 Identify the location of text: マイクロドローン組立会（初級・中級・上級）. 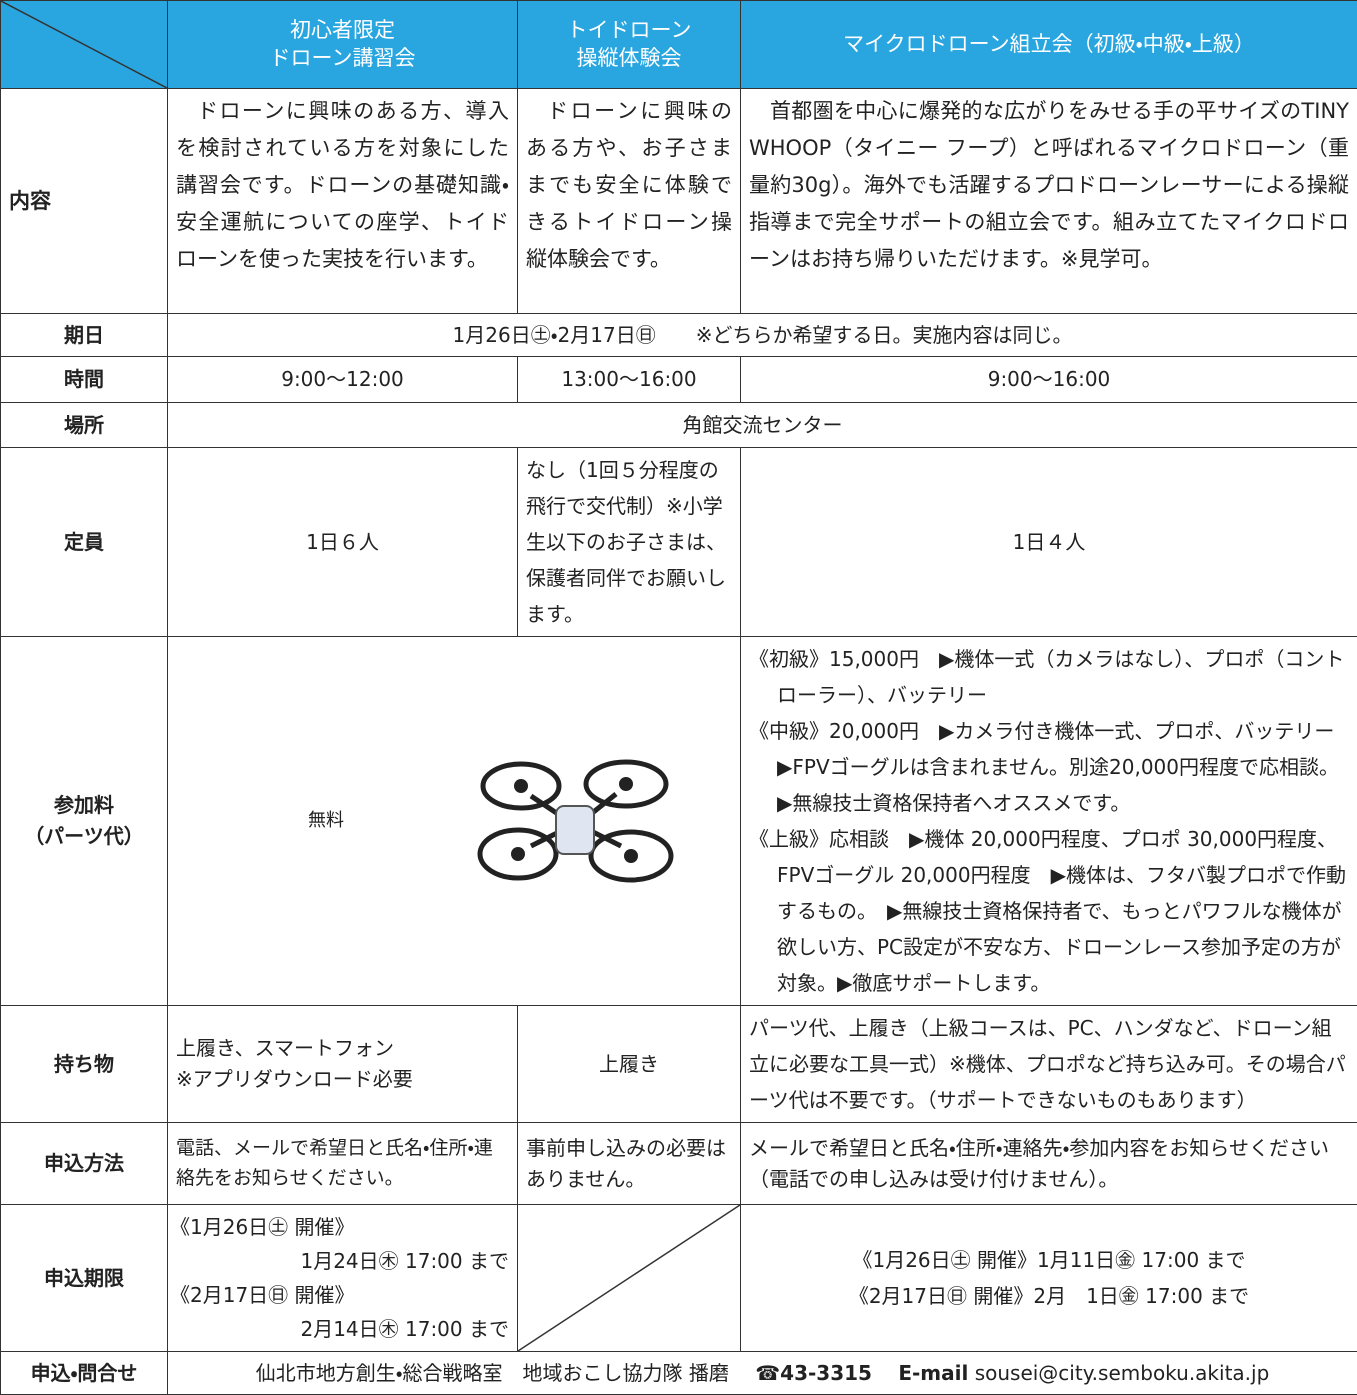
(1049, 44).